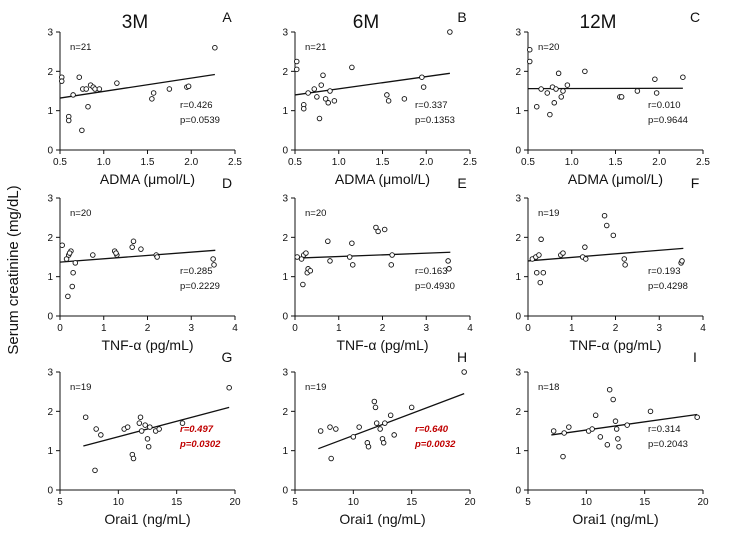  I want to click on r-value: r=0.337, so click(431, 105).